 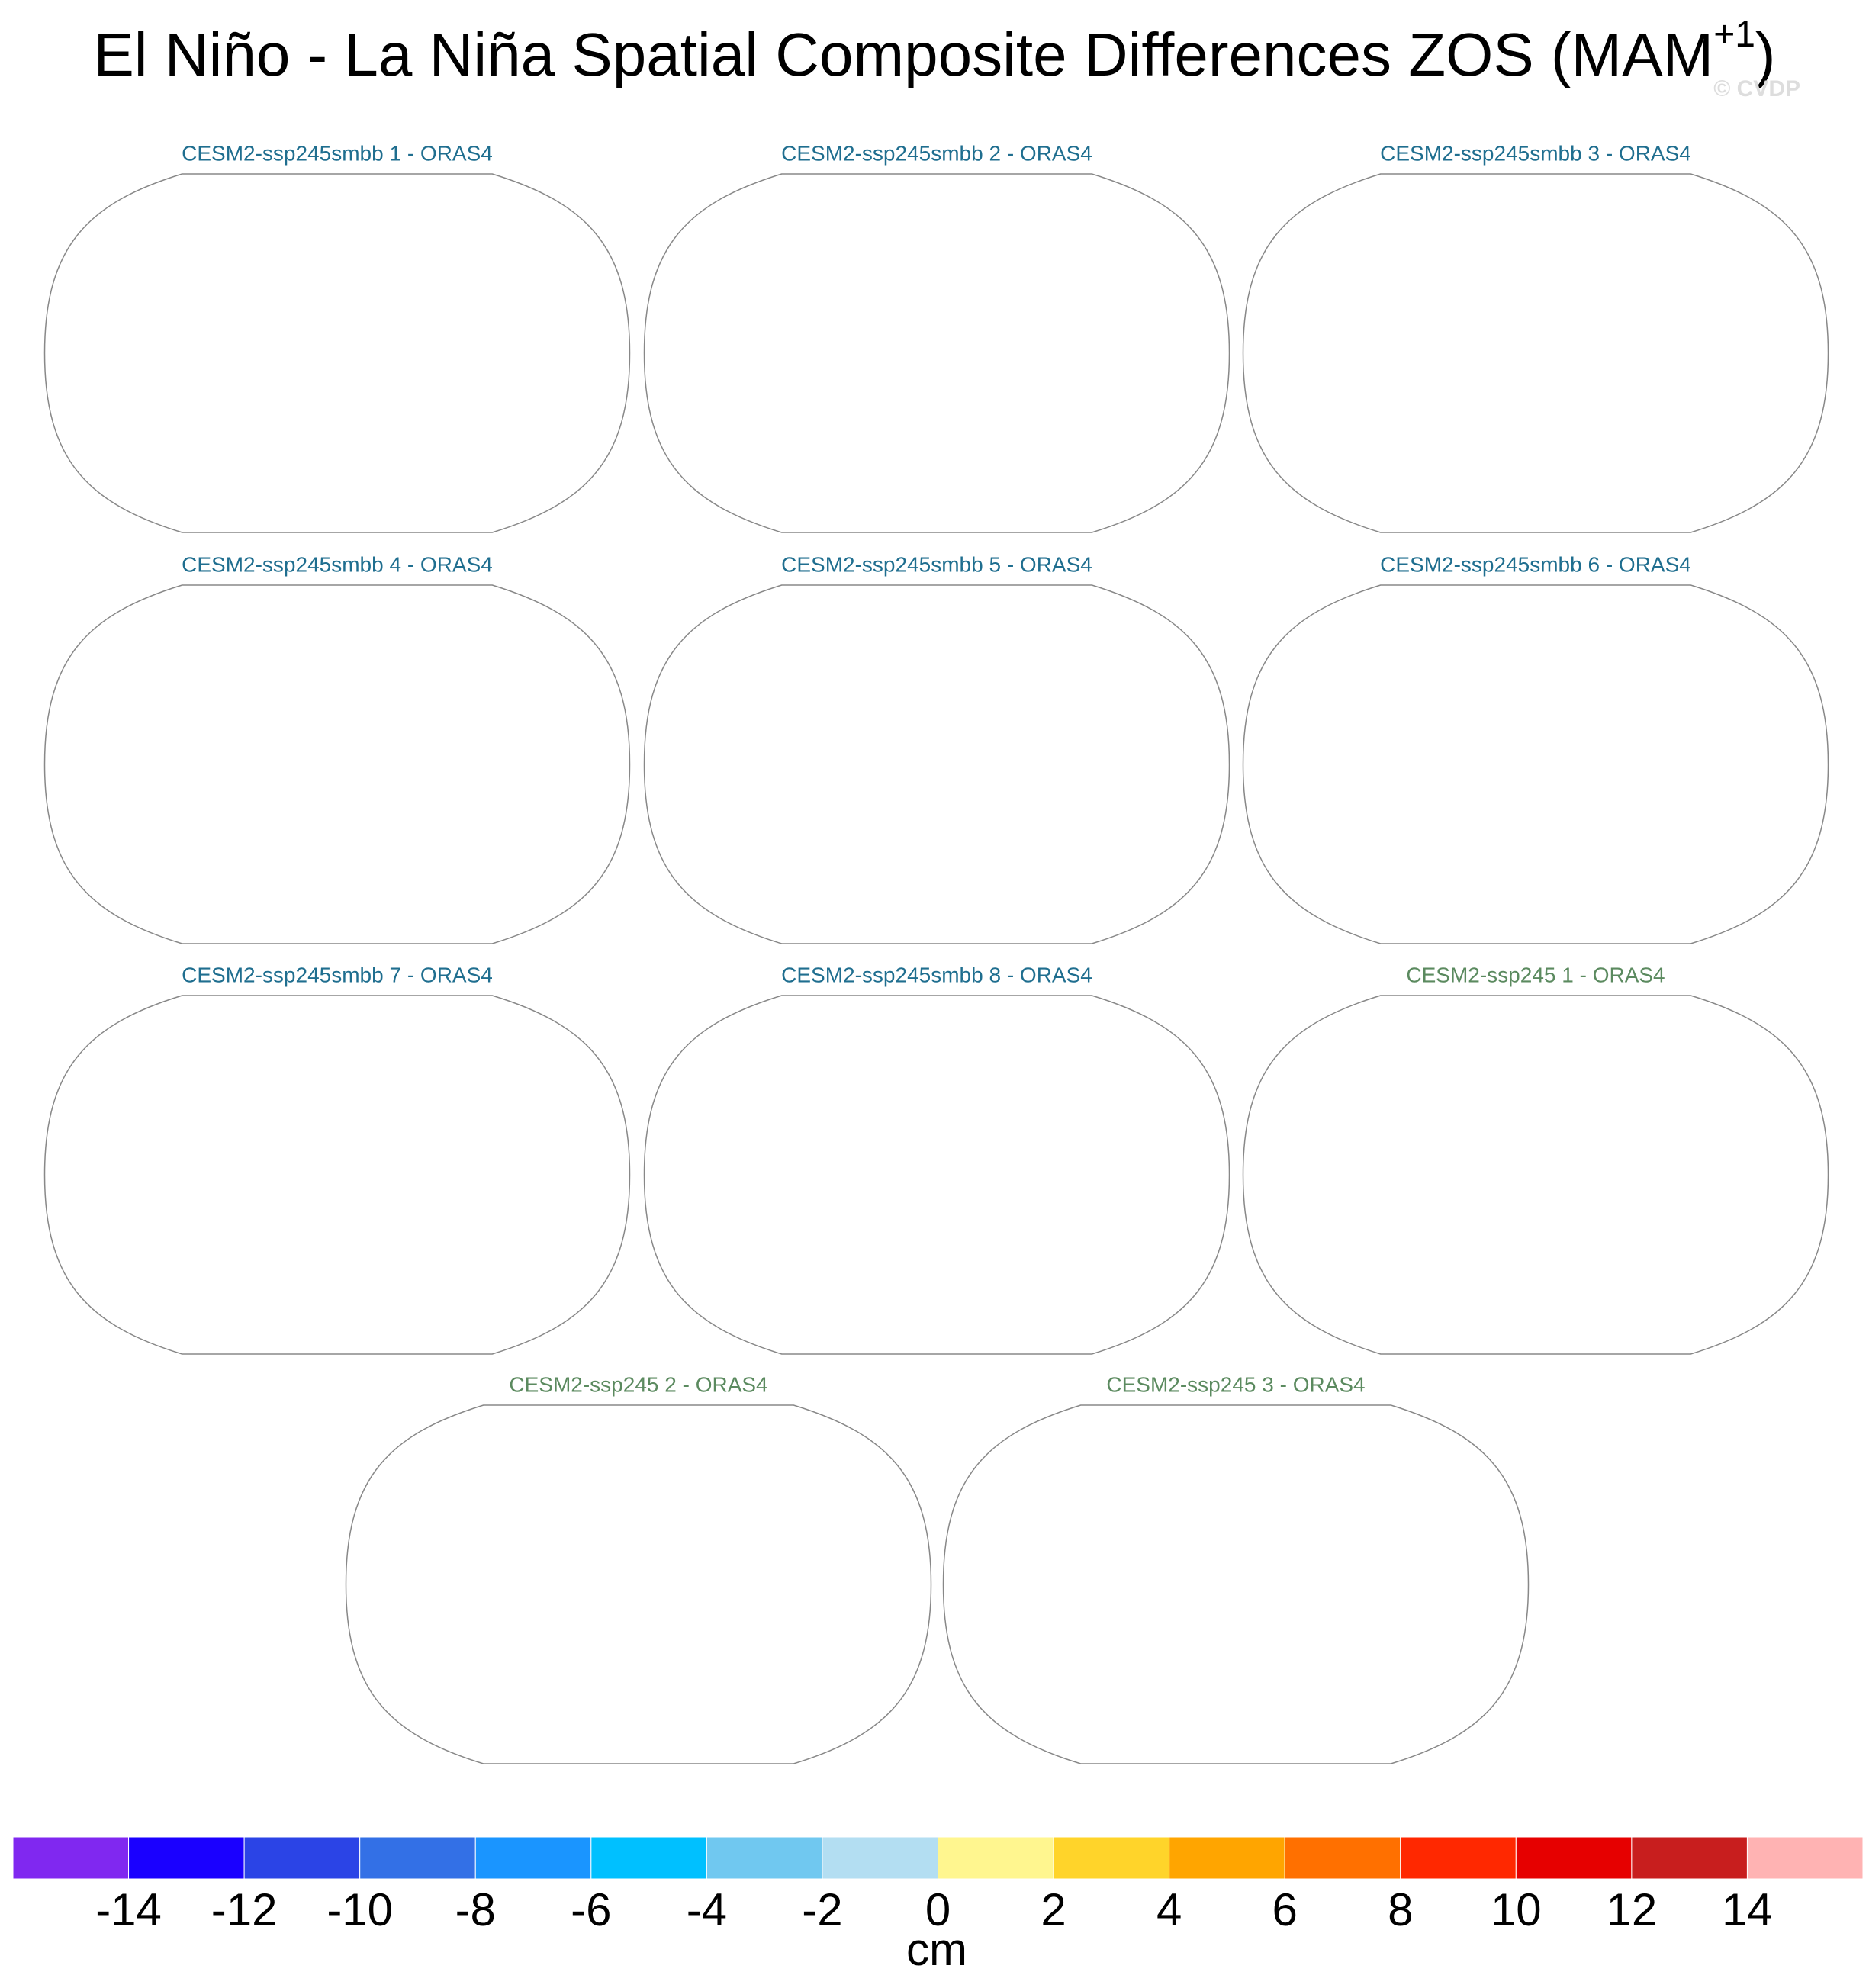 I want to click on colorbar-tick-label: -4, so click(x=707, y=1909).